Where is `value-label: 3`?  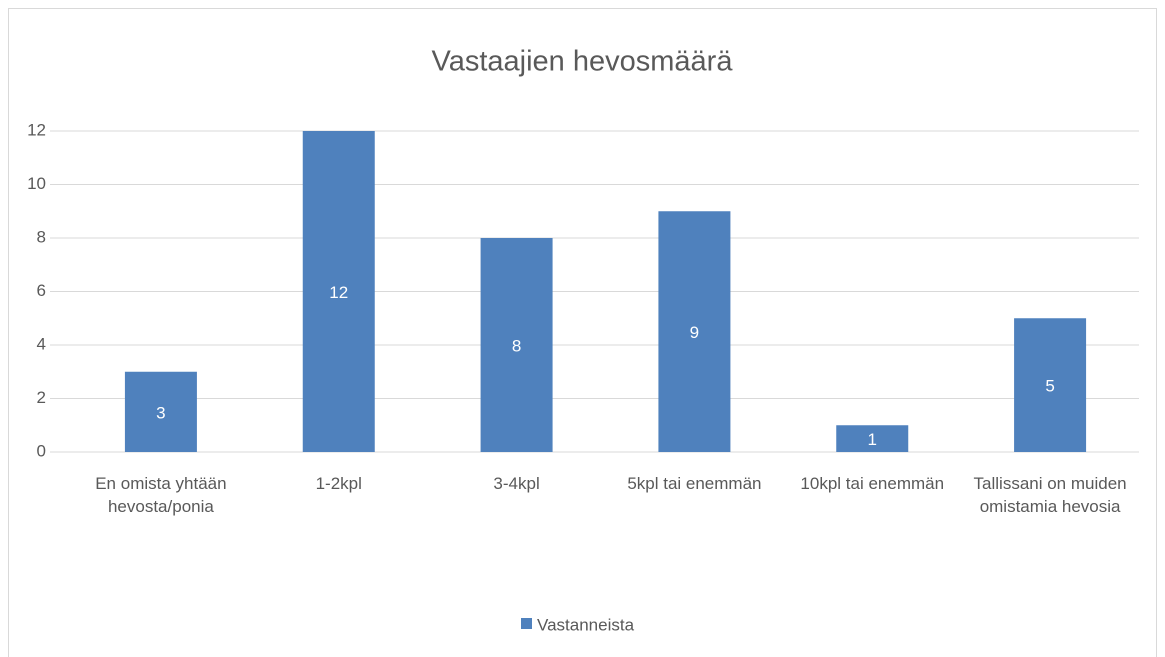
value-label: 3 is located at coordinates (160, 412).